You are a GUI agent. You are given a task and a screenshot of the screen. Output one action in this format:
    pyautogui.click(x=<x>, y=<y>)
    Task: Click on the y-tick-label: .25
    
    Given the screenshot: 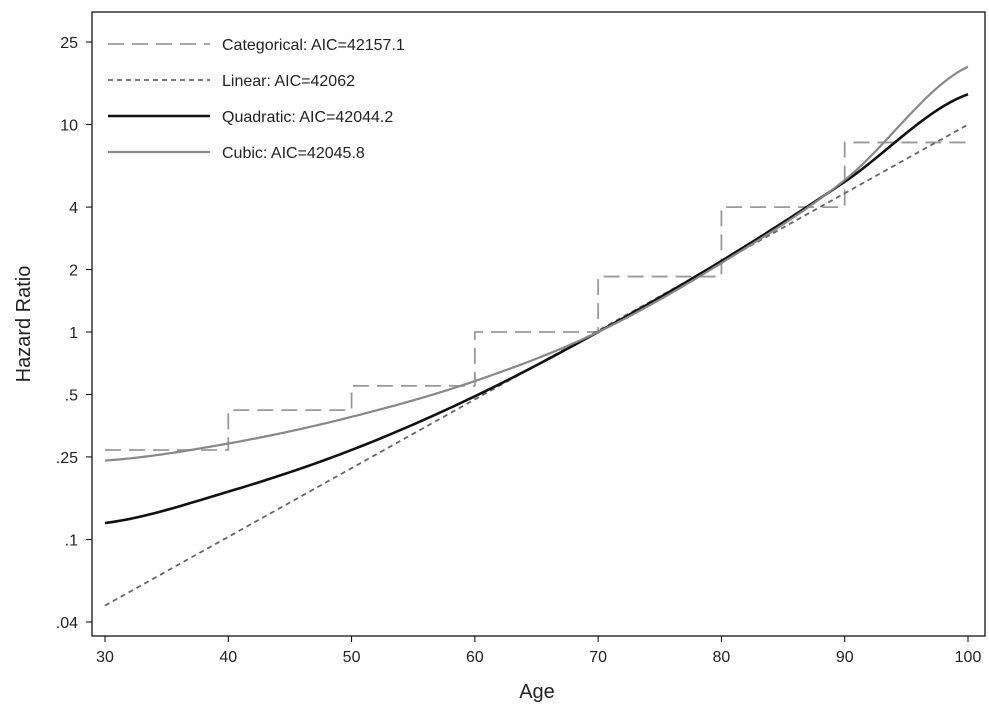 What is the action you would take?
    pyautogui.click(x=67, y=458)
    